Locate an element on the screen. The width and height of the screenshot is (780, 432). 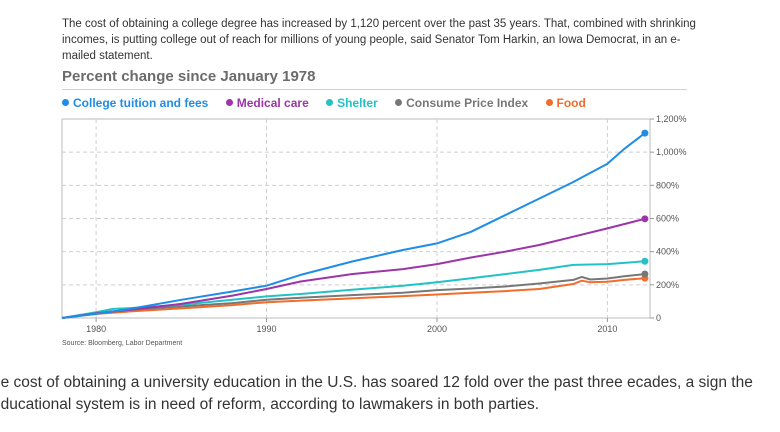
legend-label: Food is located at coordinates (571, 103).